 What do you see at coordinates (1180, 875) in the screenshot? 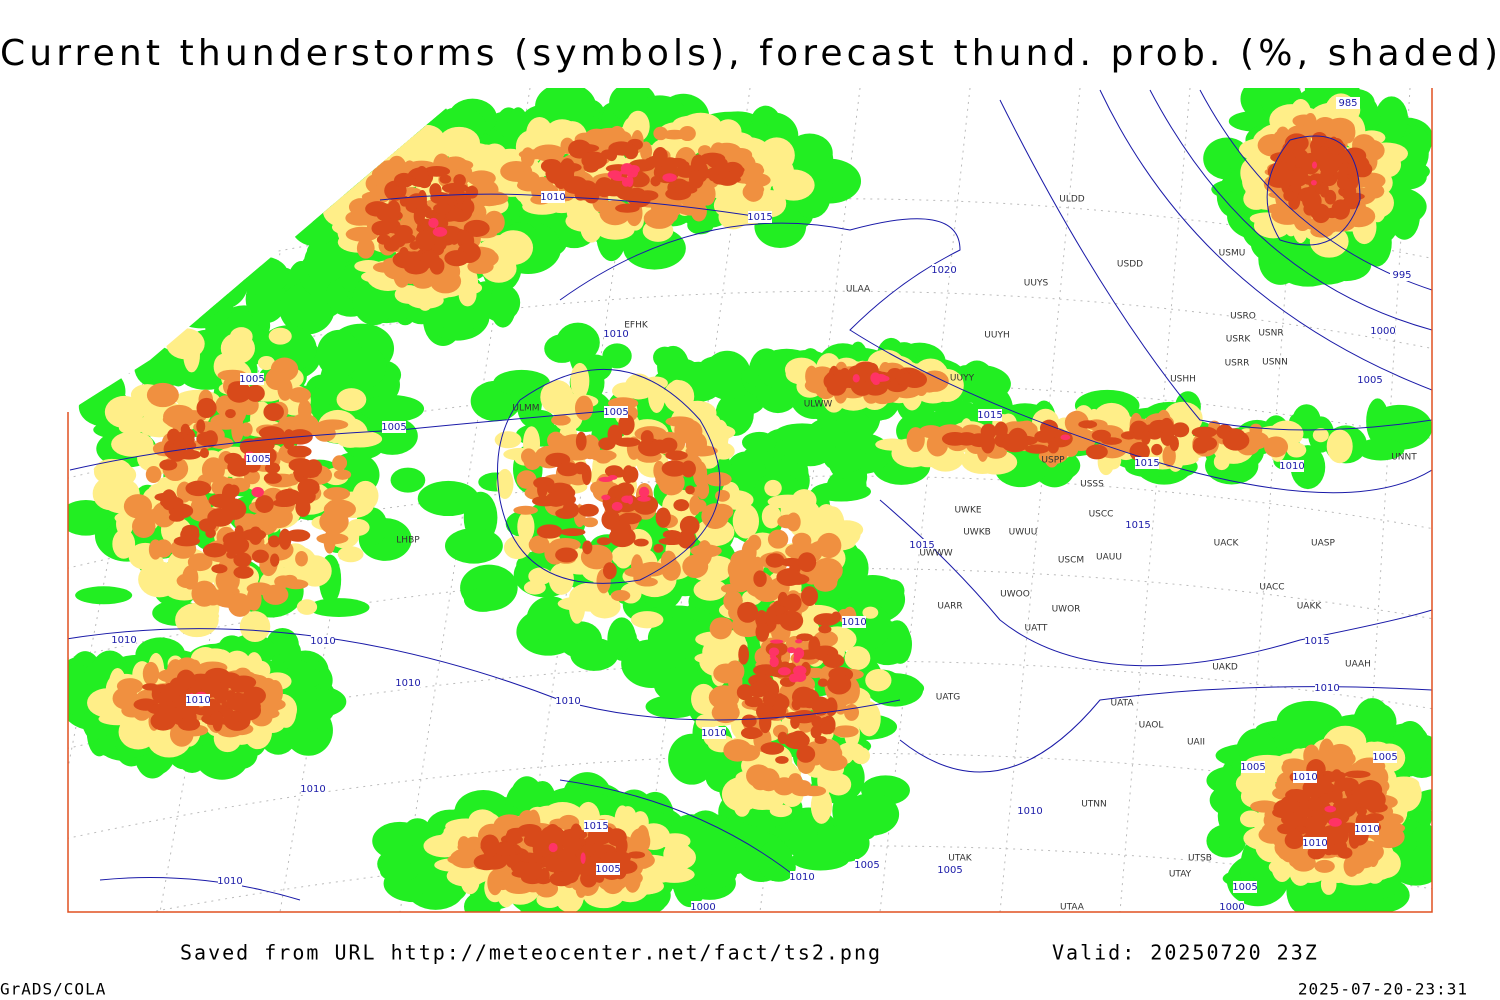
I see `station-code: UTAY` at bounding box center [1180, 875].